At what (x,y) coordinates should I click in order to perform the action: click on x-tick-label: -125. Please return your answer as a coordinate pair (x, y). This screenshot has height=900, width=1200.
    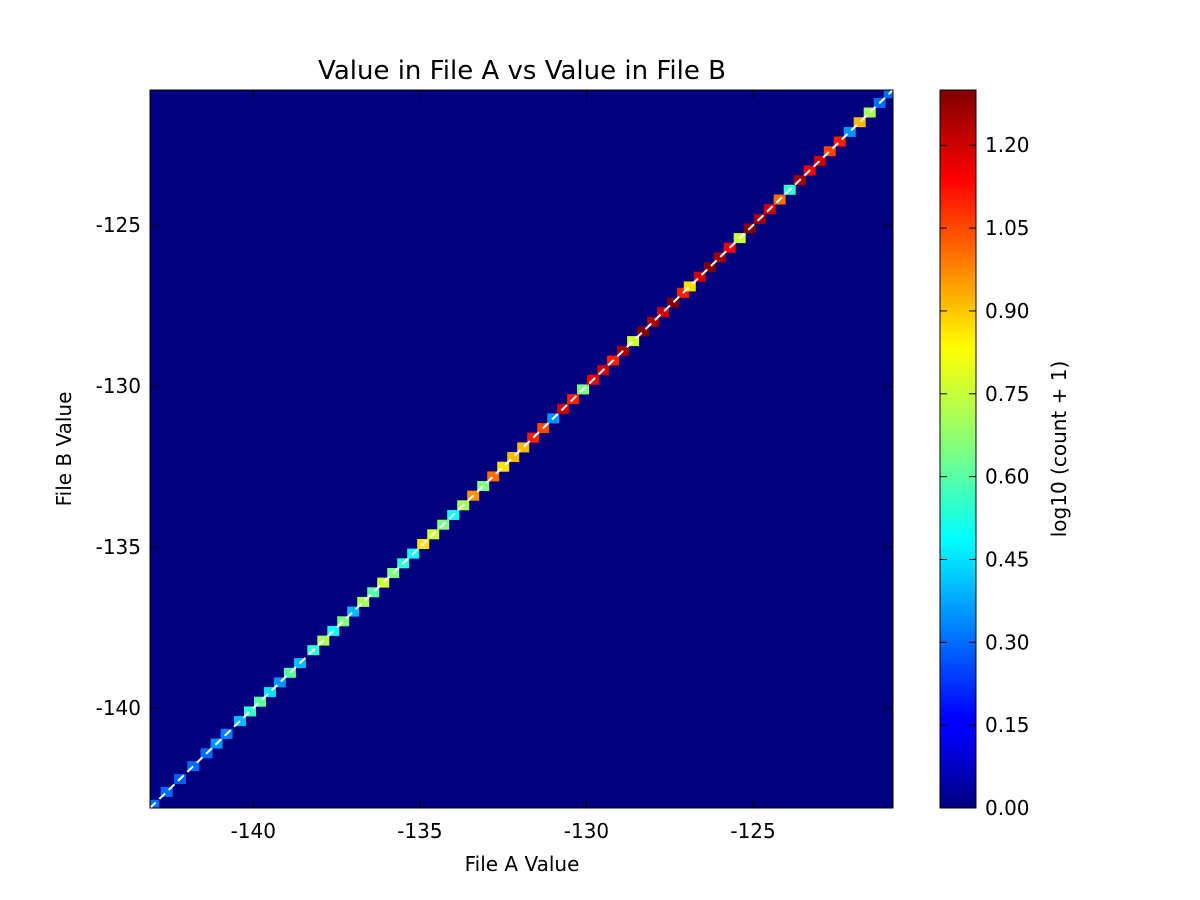
    Looking at the image, I should click on (752, 831).